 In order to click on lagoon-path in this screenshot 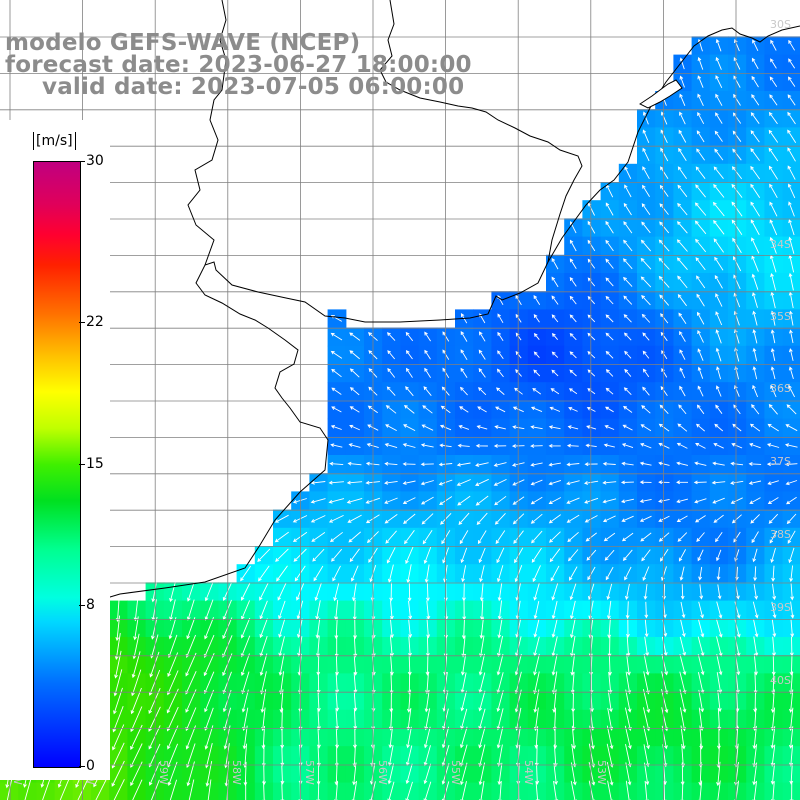, I will do `click(661, 94)`.